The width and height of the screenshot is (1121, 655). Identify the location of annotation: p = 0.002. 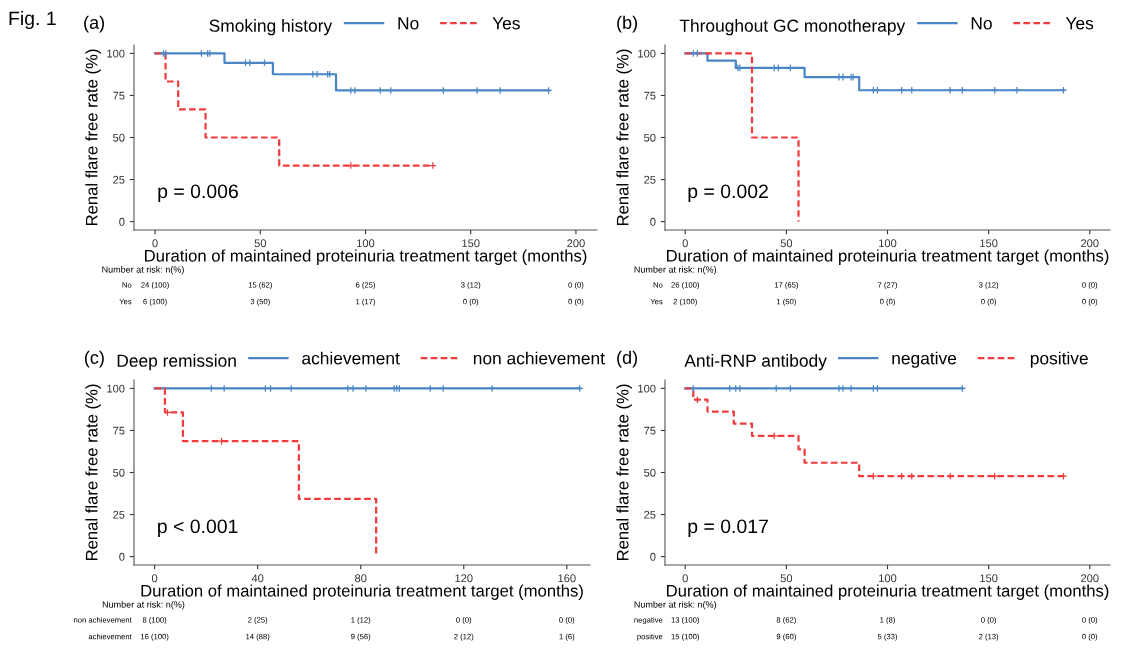
(728, 193).